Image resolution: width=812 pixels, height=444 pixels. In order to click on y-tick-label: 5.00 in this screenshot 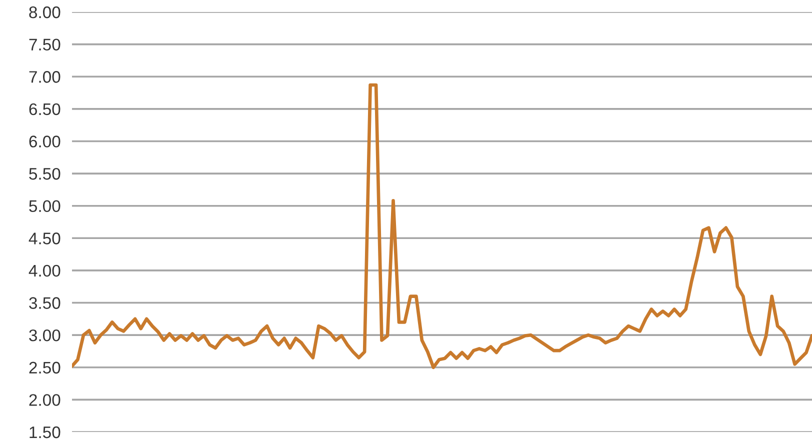, I will do `click(44, 206)`.